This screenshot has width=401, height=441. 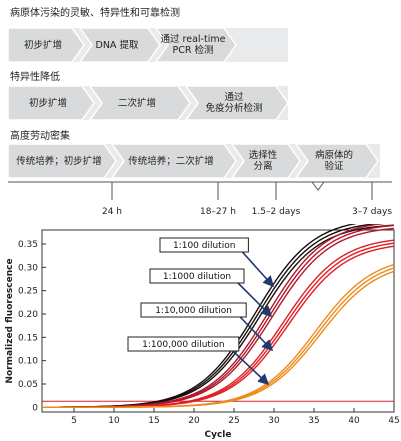 What do you see at coordinates (318, 186) in the screenshot?
I see `timeline-break` at bounding box center [318, 186].